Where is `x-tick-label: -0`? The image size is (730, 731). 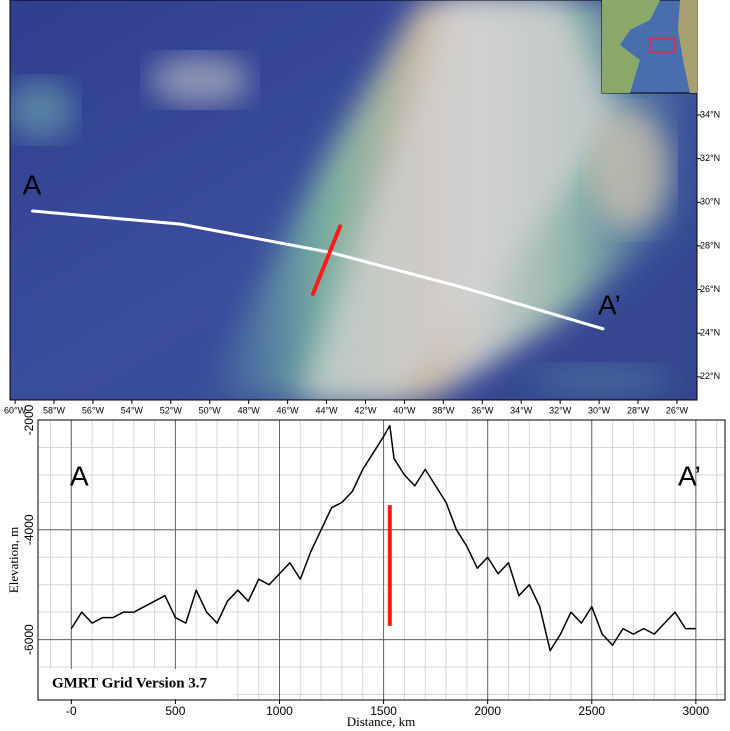
x-tick-label: -0 is located at coordinates (71, 711).